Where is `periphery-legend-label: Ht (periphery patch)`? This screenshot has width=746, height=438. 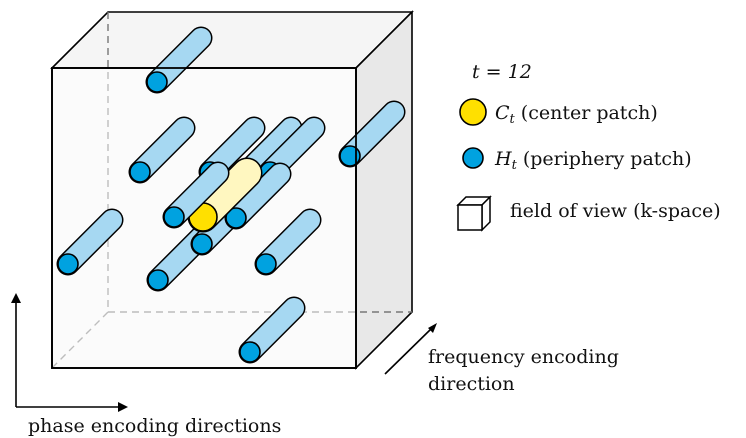
periphery-legend-label: Ht (periphery patch) is located at coordinates (593, 160).